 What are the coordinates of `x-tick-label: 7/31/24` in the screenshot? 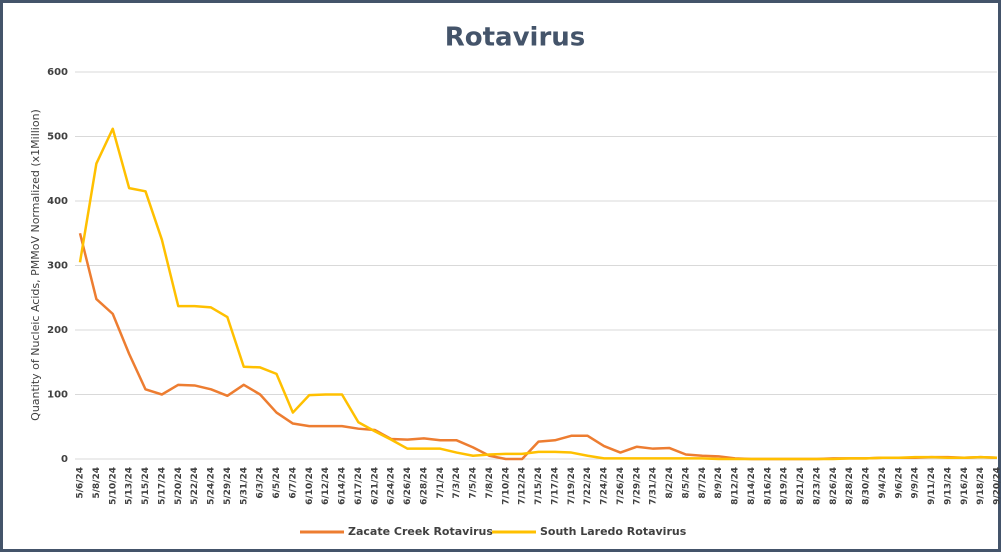 It's located at (654, 486).